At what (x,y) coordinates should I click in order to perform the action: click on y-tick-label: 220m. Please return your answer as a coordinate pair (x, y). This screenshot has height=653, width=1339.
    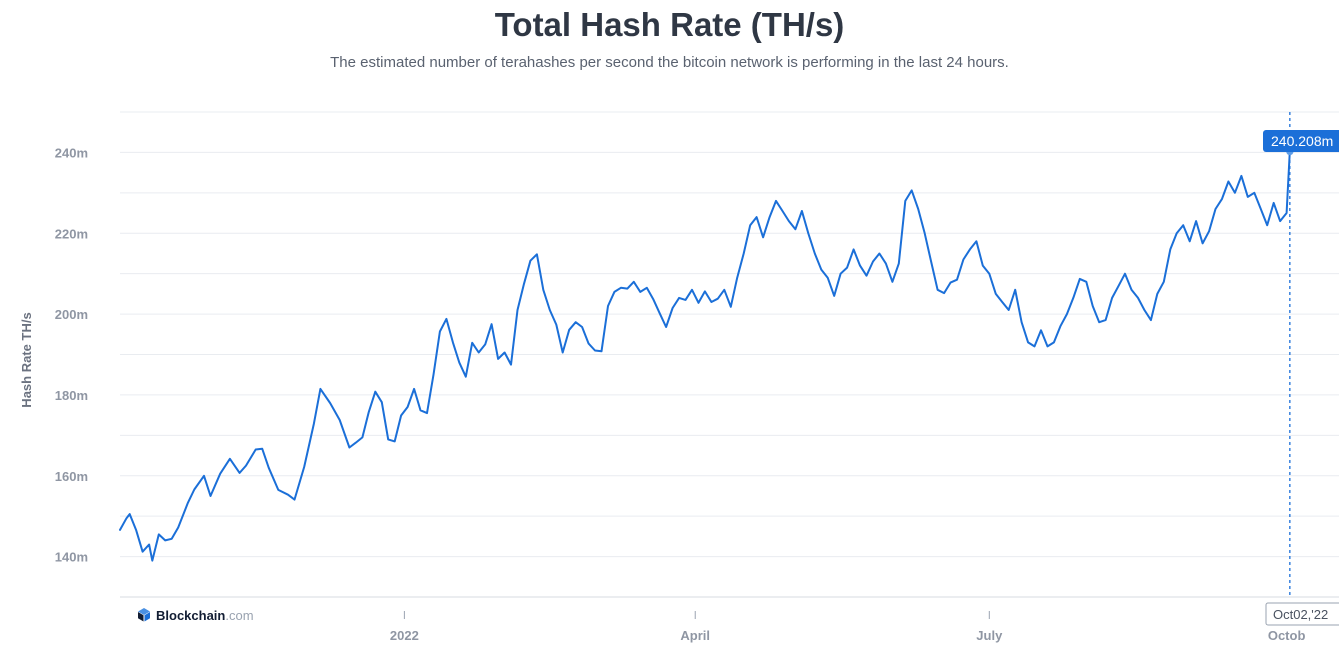
    Looking at the image, I should click on (71, 233).